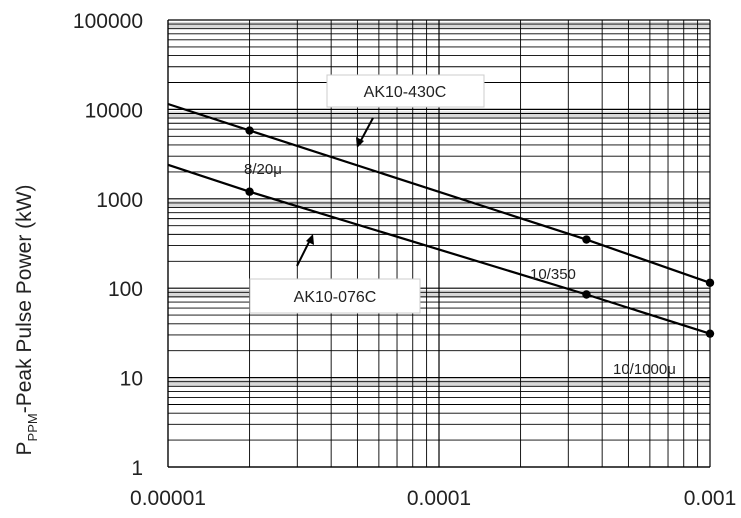 This screenshot has width=741, height=518. I want to click on legend-box-ak10-430c, so click(405, 91).